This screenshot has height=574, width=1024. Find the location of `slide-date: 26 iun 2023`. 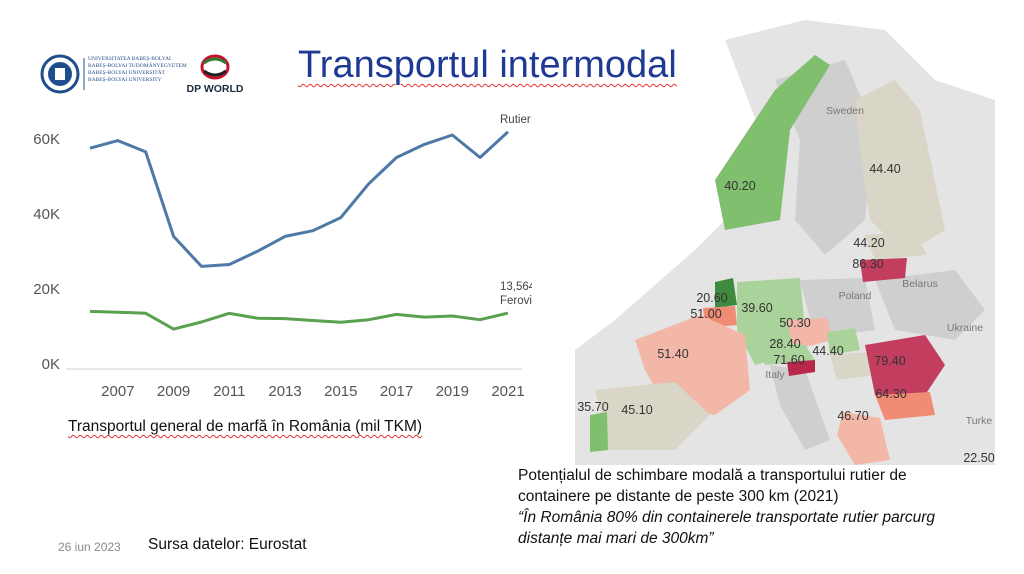

slide-date: 26 iun 2023 is located at coordinates (89, 547).